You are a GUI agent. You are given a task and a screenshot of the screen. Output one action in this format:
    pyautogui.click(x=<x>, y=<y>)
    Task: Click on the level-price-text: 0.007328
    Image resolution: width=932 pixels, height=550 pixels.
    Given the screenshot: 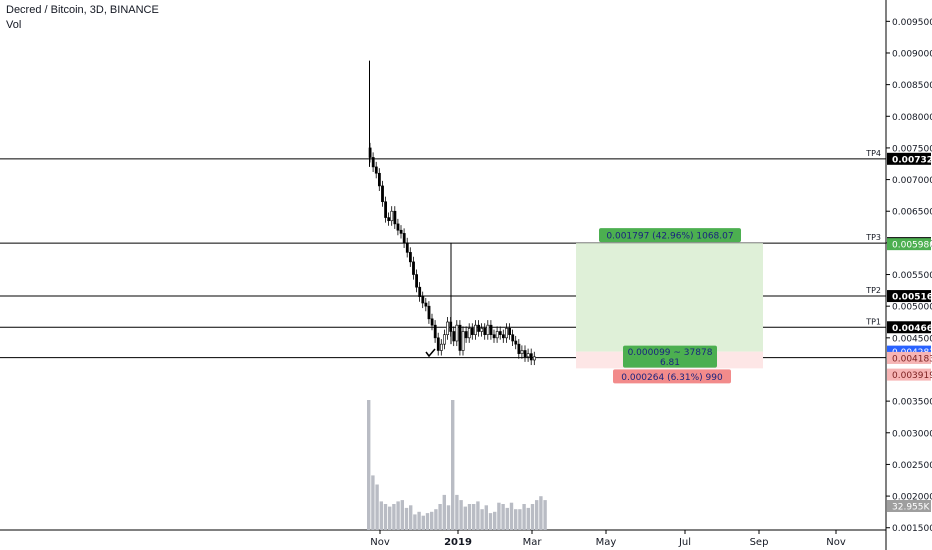 What is the action you would take?
    pyautogui.click(x=912, y=160)
    